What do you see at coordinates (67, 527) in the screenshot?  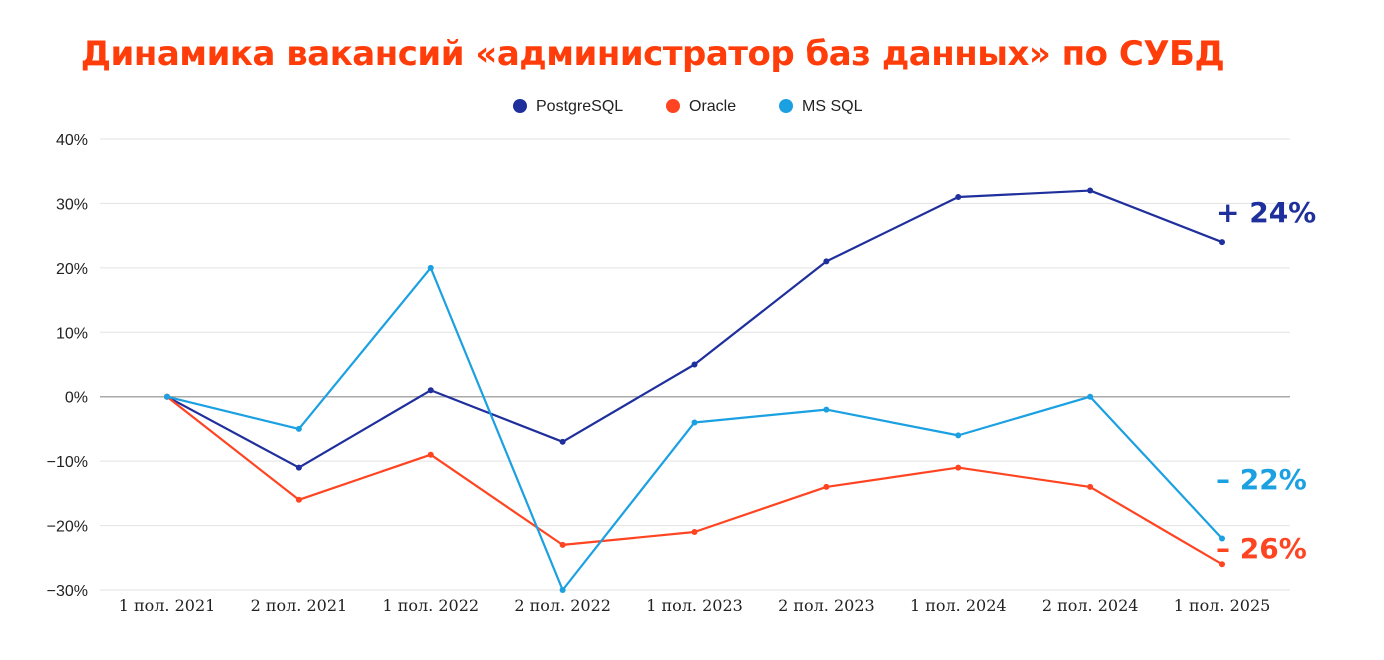 I see `y-tick-label: −20%` at bounding box center [67, 527].